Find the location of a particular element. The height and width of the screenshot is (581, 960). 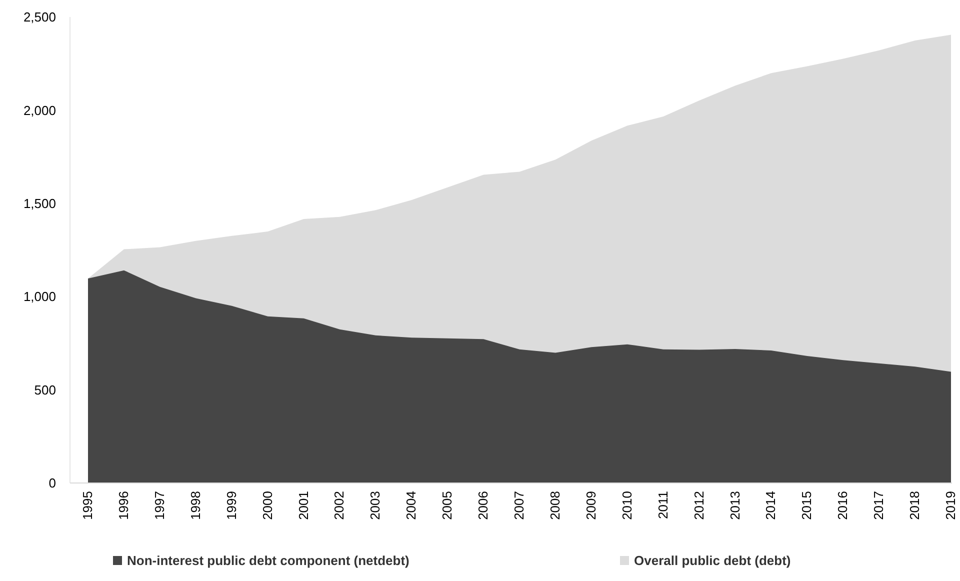

x-tick-label: 2010 is located at coordinates (626, 505).